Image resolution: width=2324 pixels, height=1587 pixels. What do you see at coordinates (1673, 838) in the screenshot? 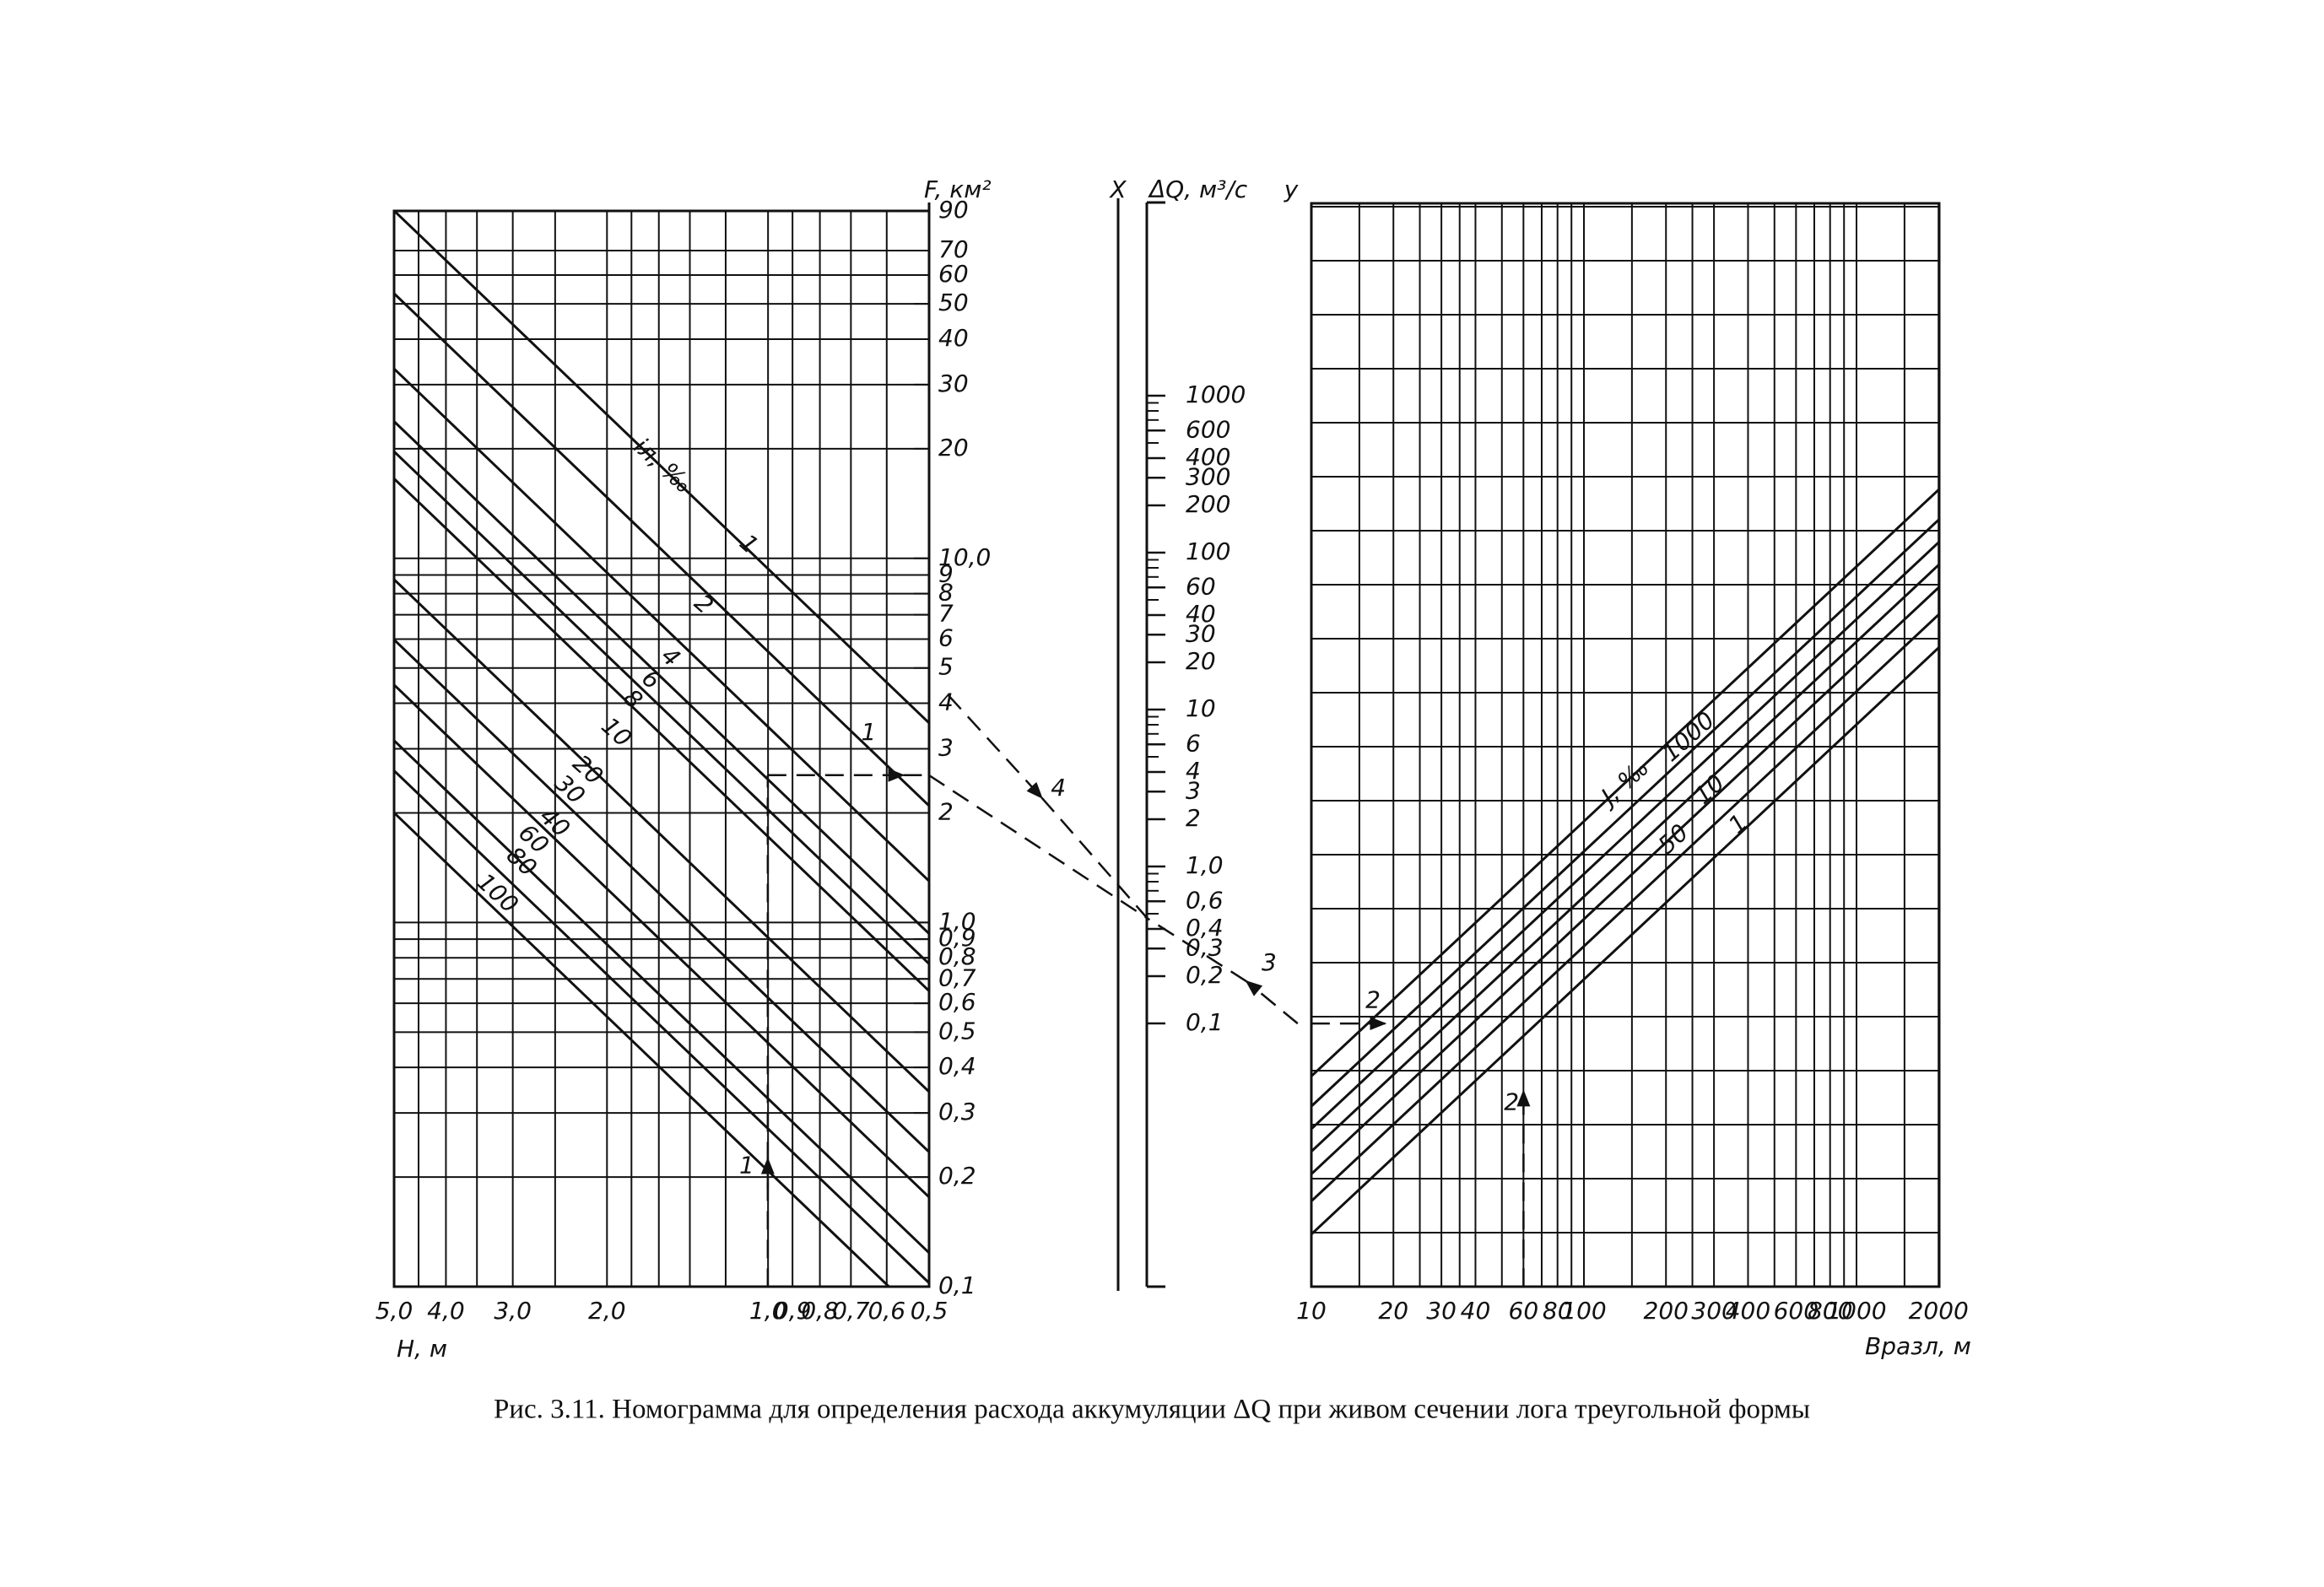
I see `curve-label: 50` at bounding box center [1673, 838].